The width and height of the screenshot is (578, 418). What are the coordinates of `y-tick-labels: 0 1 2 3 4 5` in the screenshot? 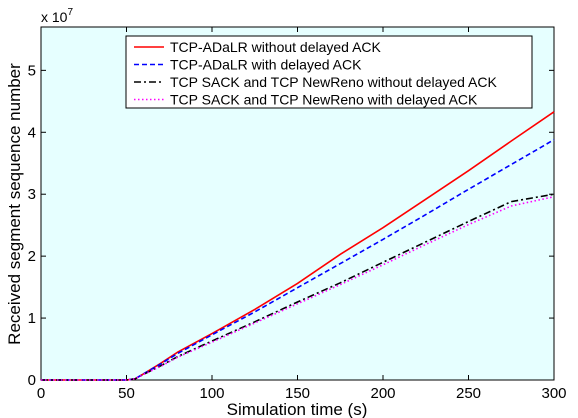 It's located at (32, 225).